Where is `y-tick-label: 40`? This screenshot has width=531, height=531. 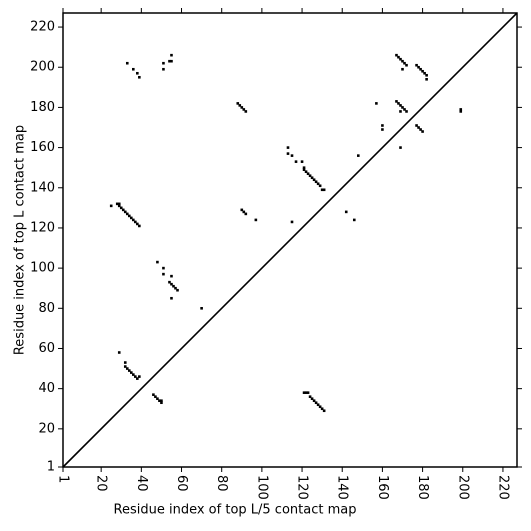 y-tick-label: 40 is located at coordinates (46, 388).